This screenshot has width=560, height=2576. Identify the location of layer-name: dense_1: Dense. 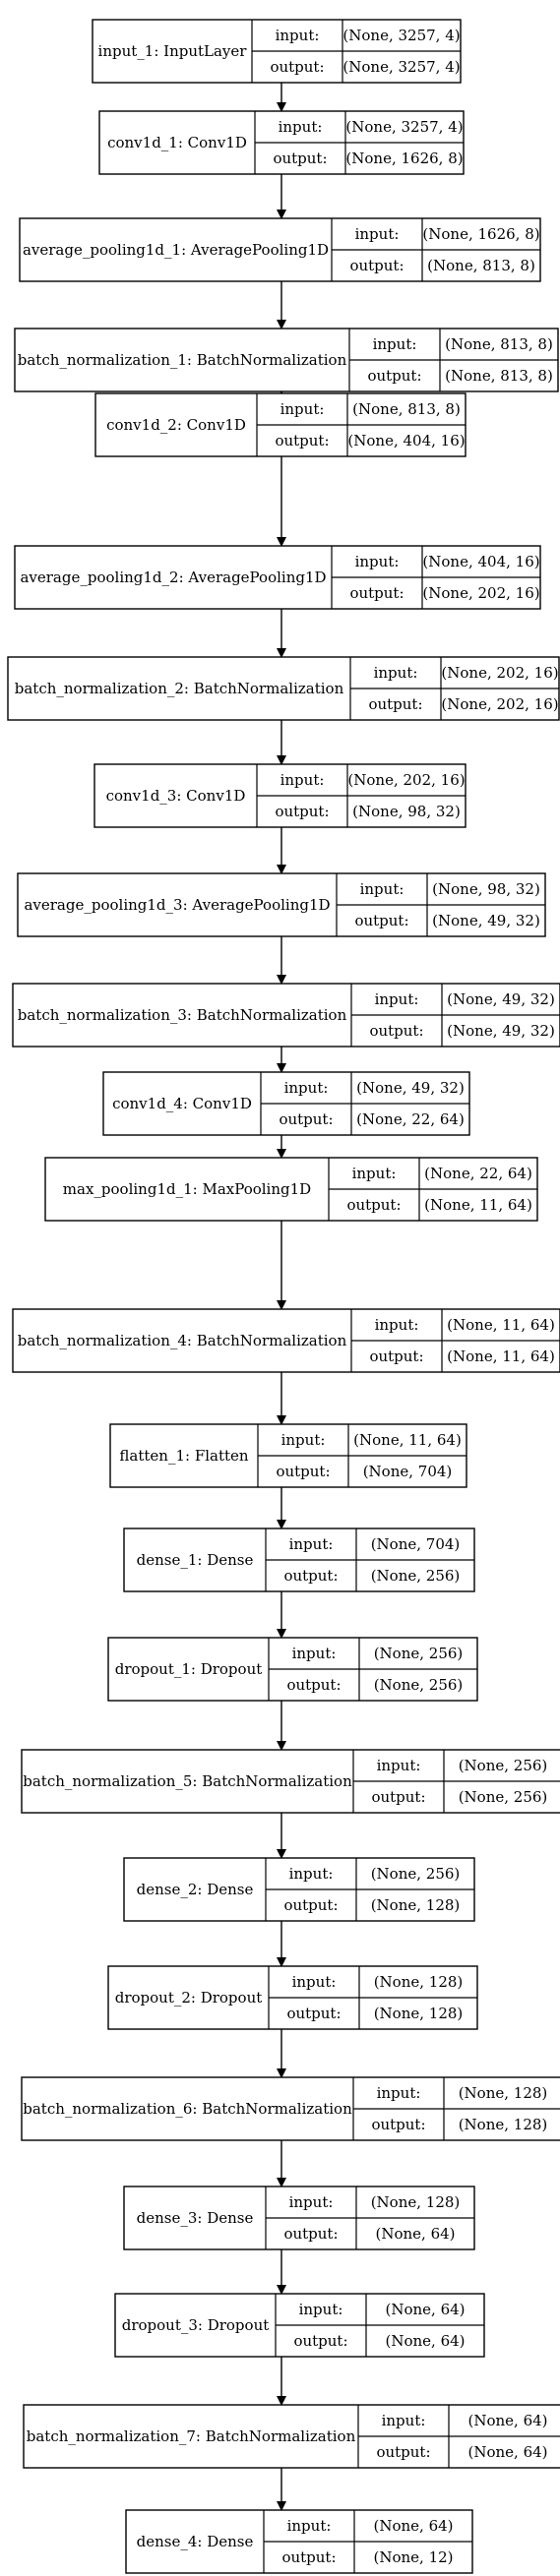
(195, 1560).